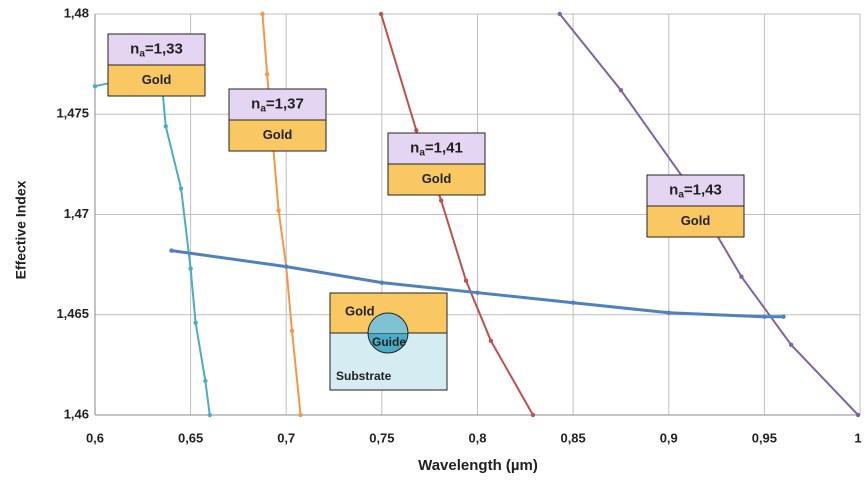 The width and height of the screenshot is (867, 480). Describe the element at coordinates (76, 12) in the screenshot. I see `y-tick-label: 1,48` at that location.